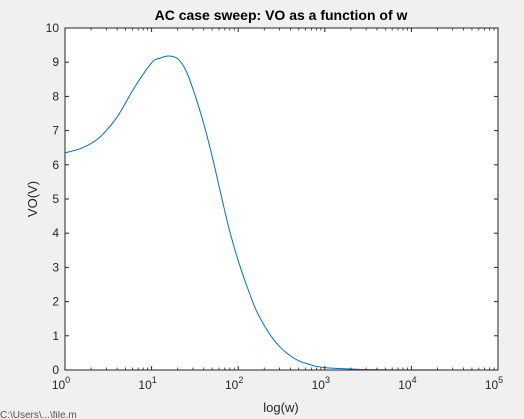  I want to click on x-tick-label: 10³, so click(321, 383).